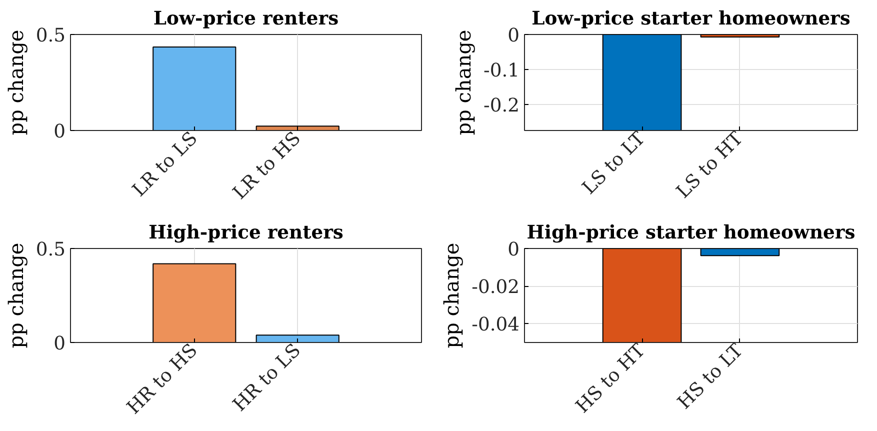  Describe the element at coordinates (246, 19) in the screenshot. I see `chart-title: Low-price renters` at that location.